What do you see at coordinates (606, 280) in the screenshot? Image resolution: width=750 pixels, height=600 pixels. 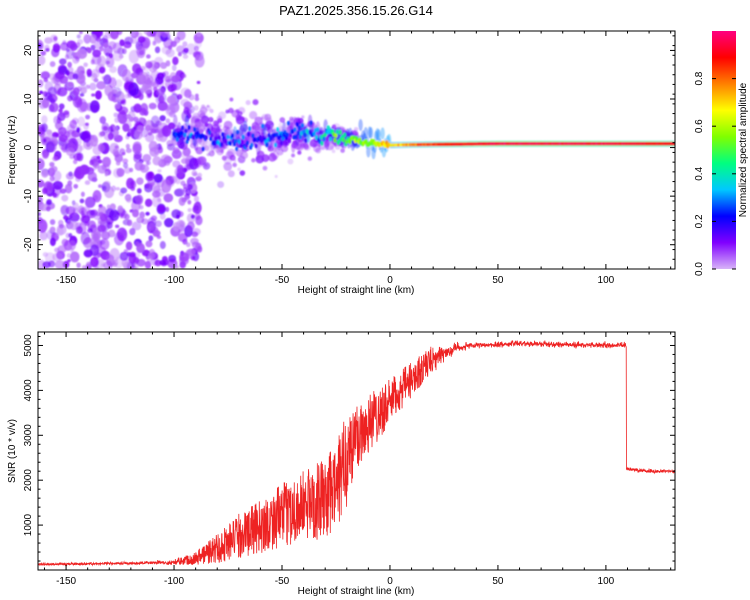 I see `x-tick-label: 100` at bounding box center [606, 280].